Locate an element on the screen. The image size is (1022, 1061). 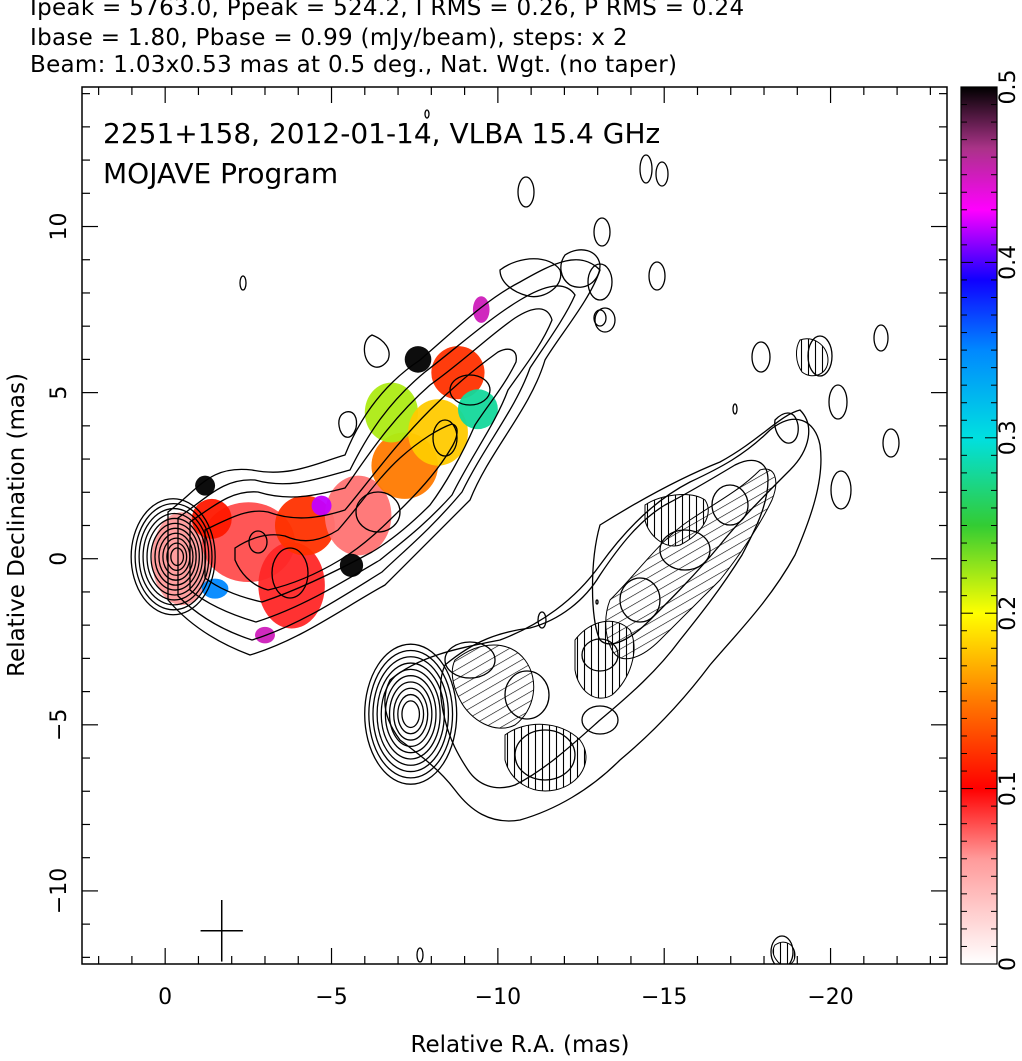
colorbar-ticks is located at coordinates (979, 525).